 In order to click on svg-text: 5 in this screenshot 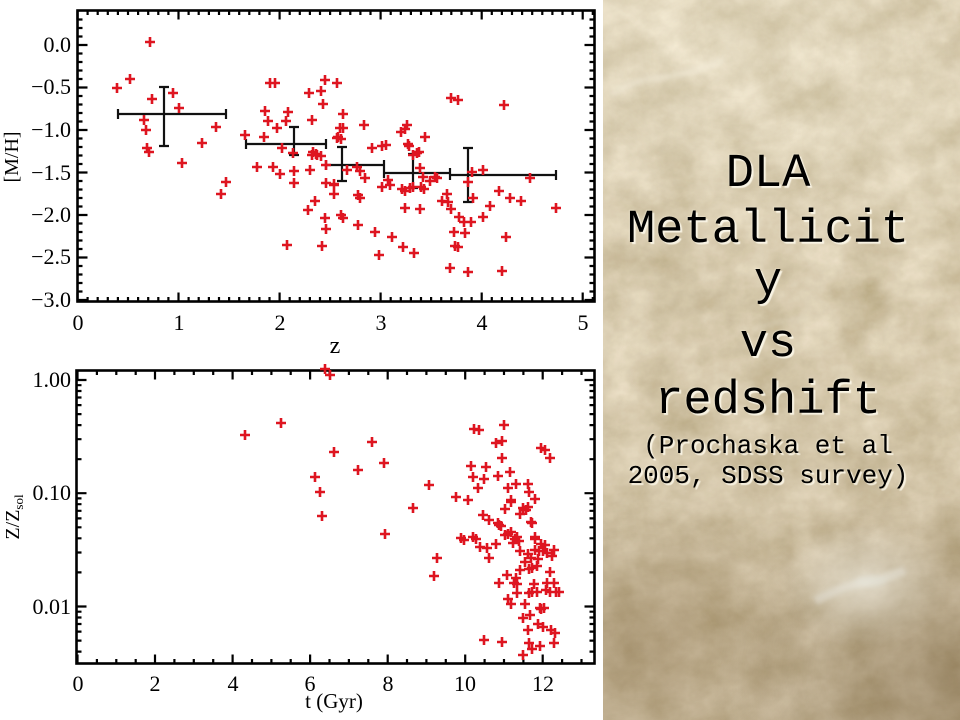, I will do `click(583, 322)`.